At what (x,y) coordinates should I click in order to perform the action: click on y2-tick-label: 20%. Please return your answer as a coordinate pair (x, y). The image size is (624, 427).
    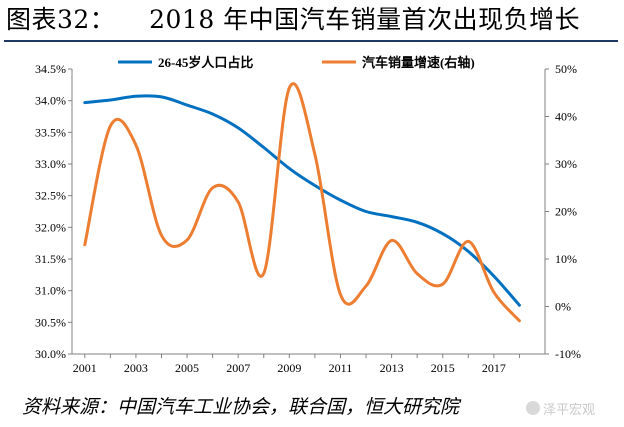
    Looking at the image, I should click on (566, 212).